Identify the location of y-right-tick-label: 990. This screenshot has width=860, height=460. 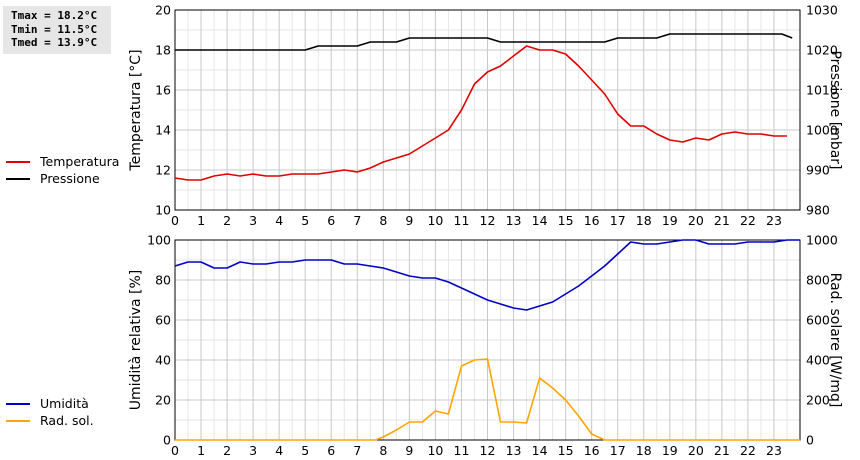
(818, 170).